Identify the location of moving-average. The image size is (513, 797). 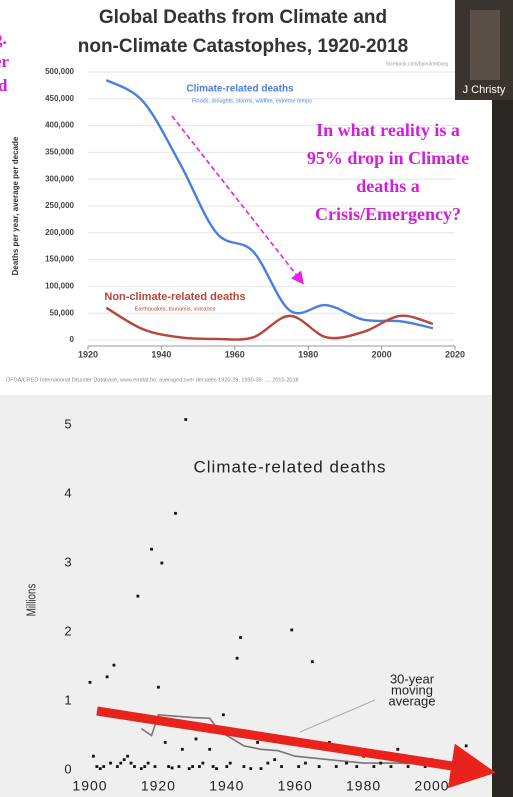
(286, 739).